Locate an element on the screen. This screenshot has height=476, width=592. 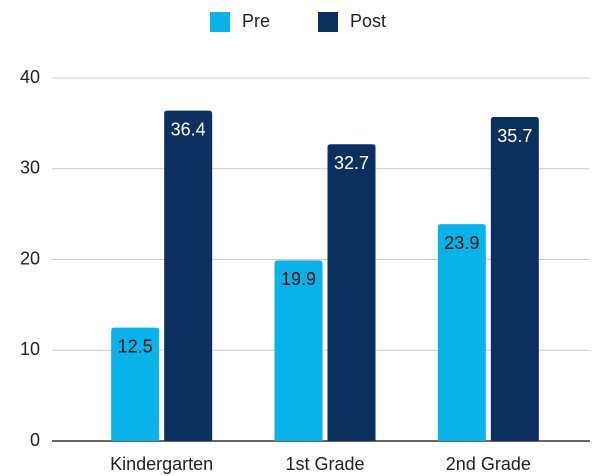
x-tick-label: Kindergarten is located at coordinates (161, 464).